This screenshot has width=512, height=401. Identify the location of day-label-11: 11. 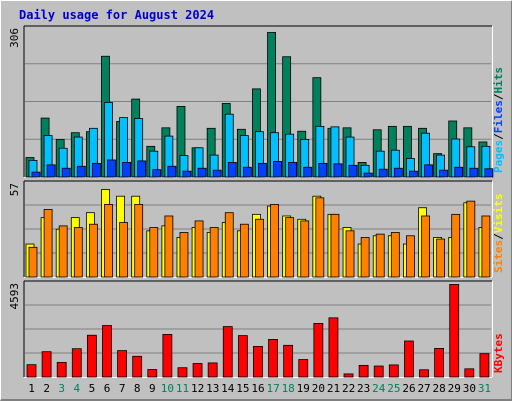
(182, 388).